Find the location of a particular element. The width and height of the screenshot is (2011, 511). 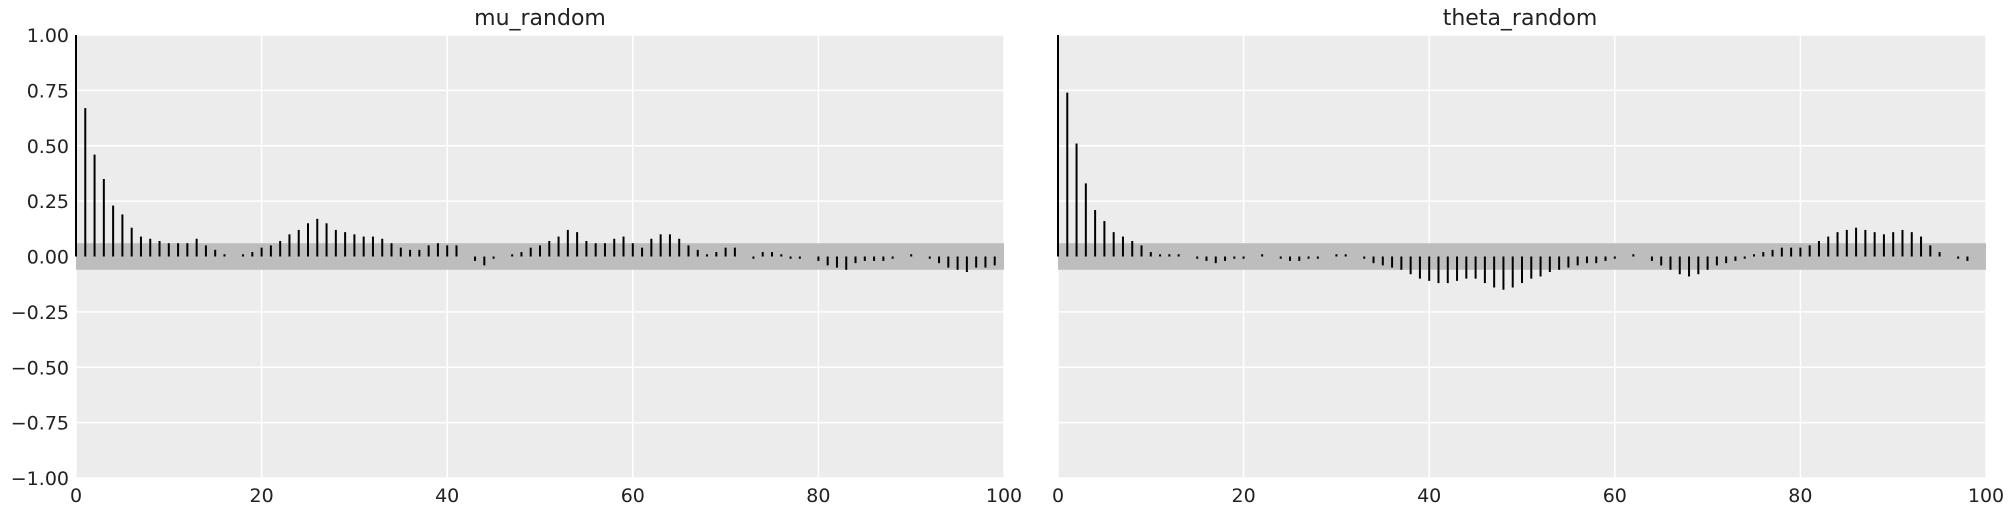

mu-random-x-tick-label: 40 is located at coordinates (447, 496).